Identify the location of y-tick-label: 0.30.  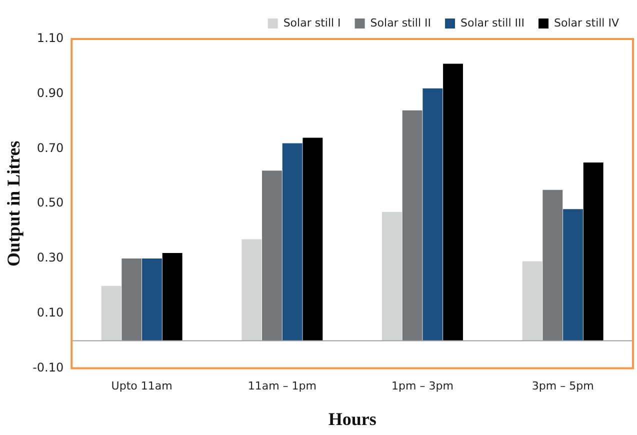
(50, 257).